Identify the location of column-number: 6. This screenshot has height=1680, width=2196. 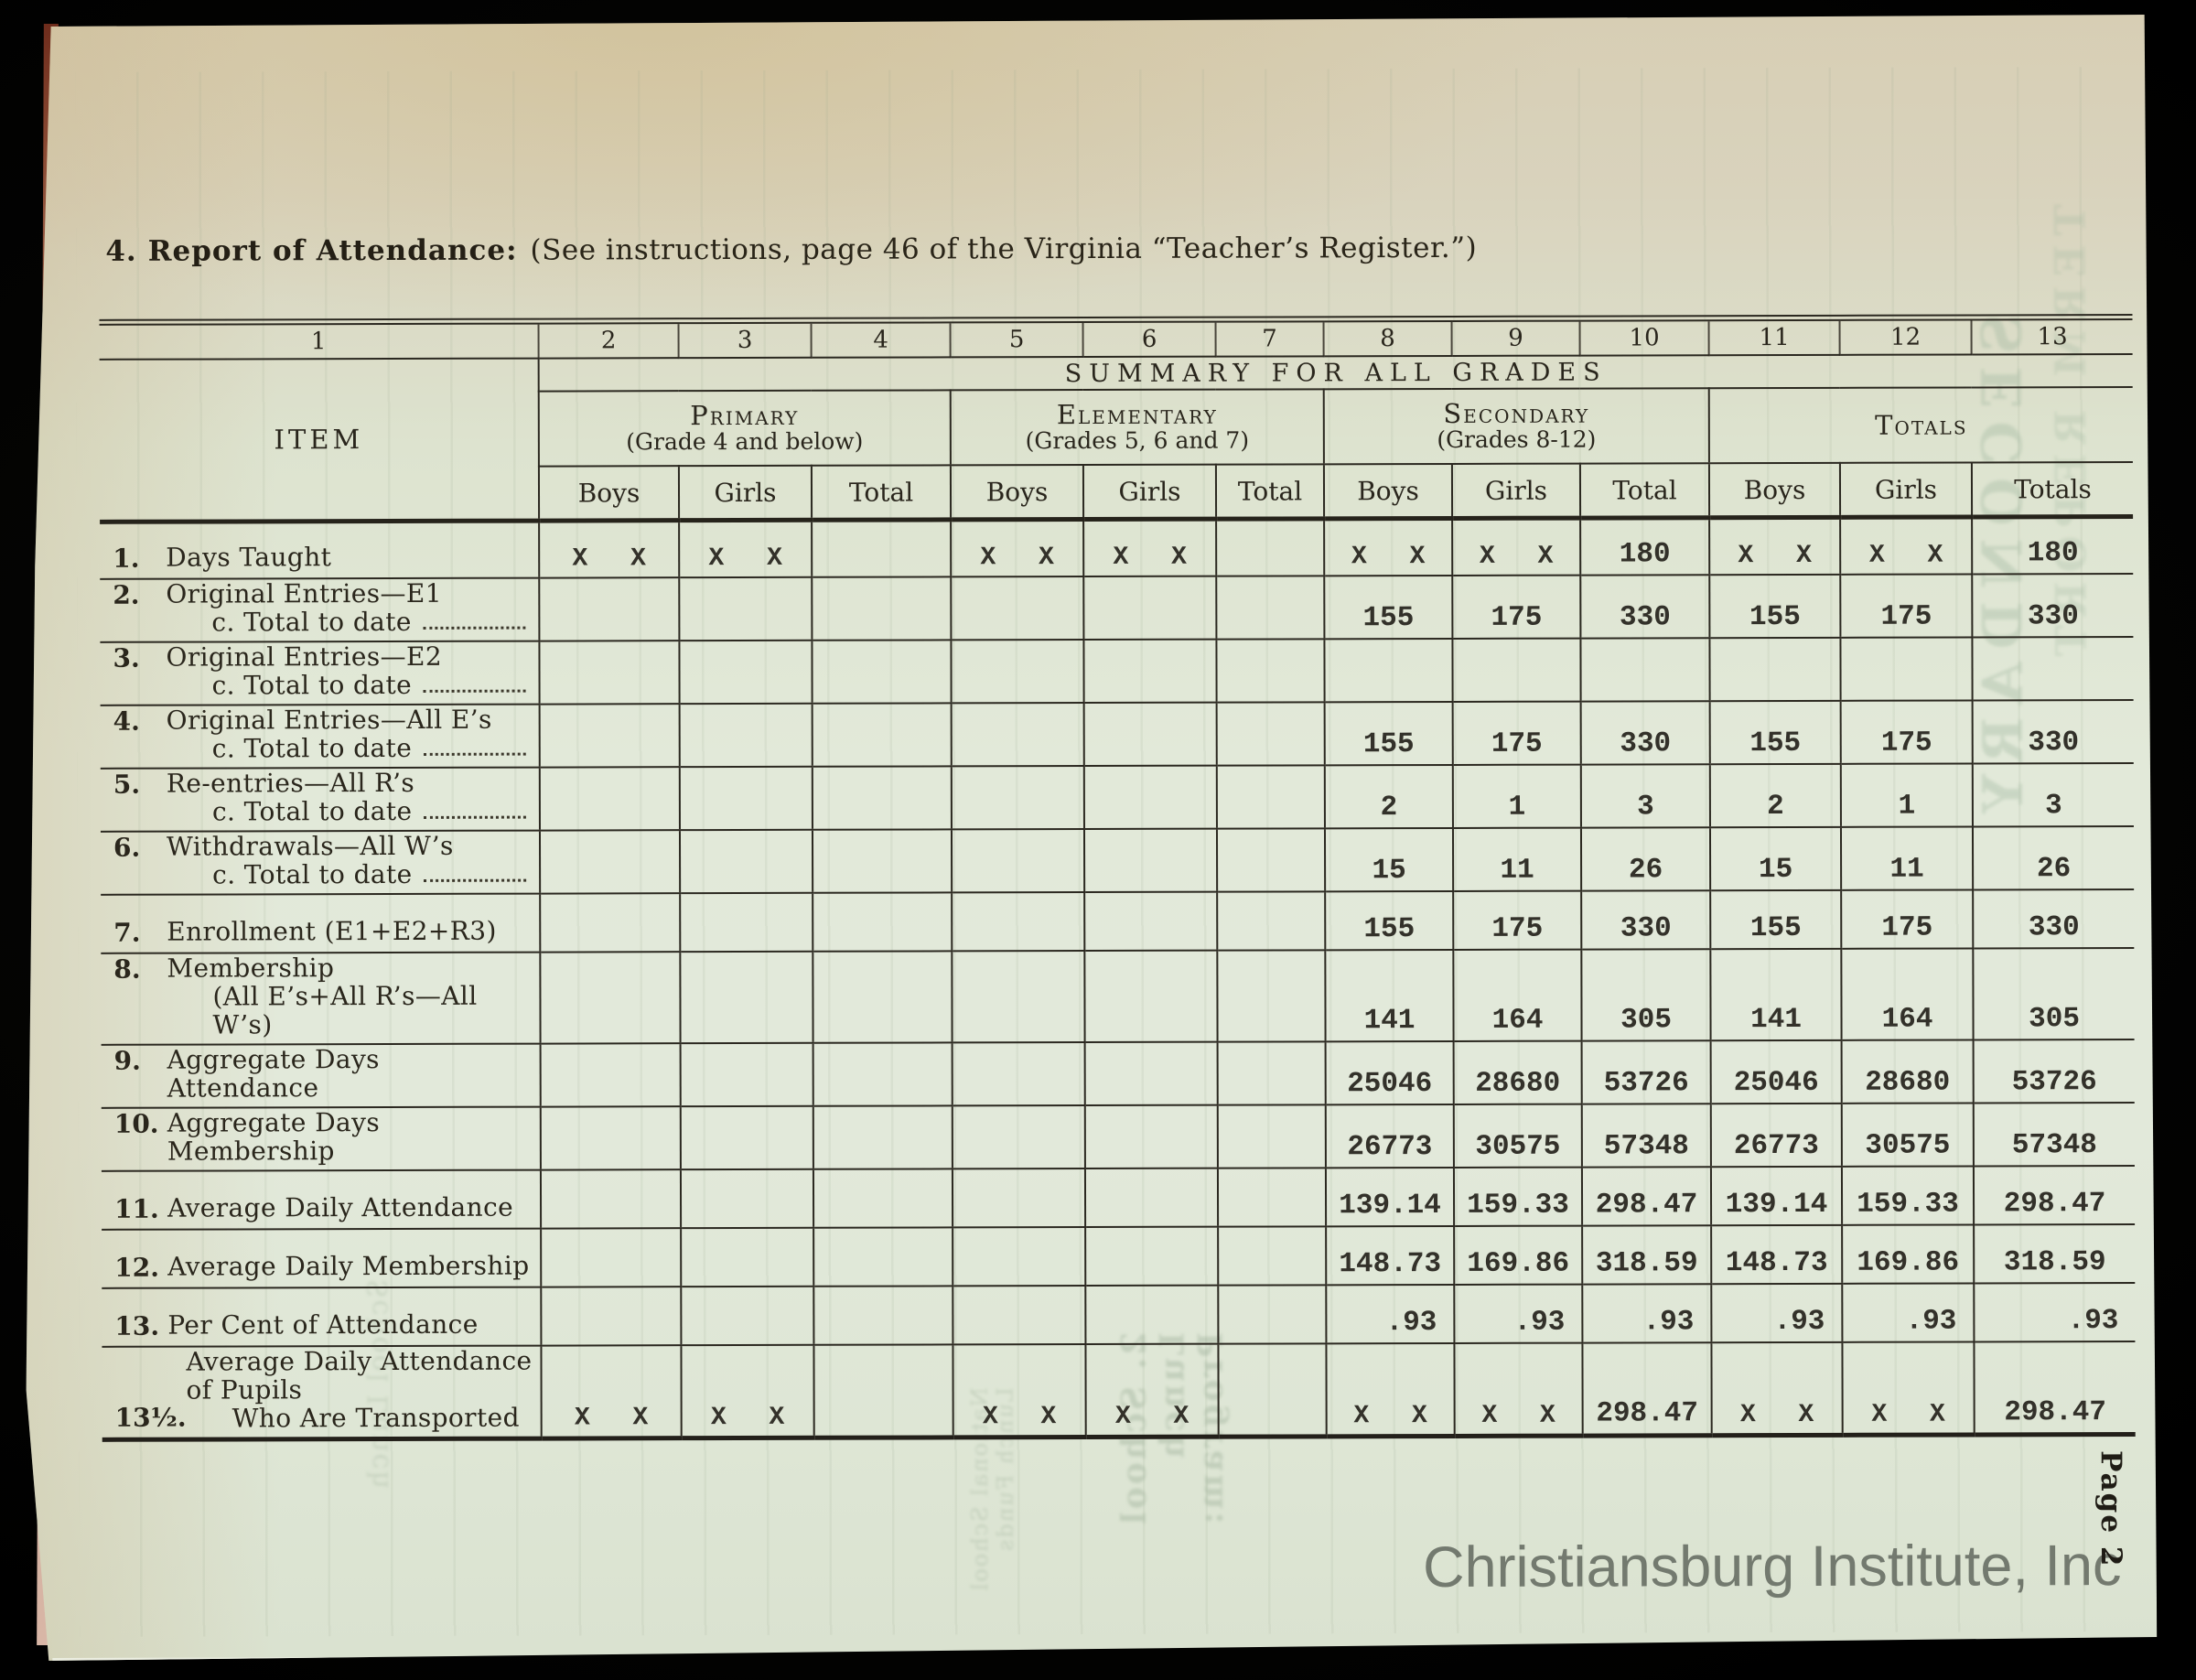
(1149, 338).